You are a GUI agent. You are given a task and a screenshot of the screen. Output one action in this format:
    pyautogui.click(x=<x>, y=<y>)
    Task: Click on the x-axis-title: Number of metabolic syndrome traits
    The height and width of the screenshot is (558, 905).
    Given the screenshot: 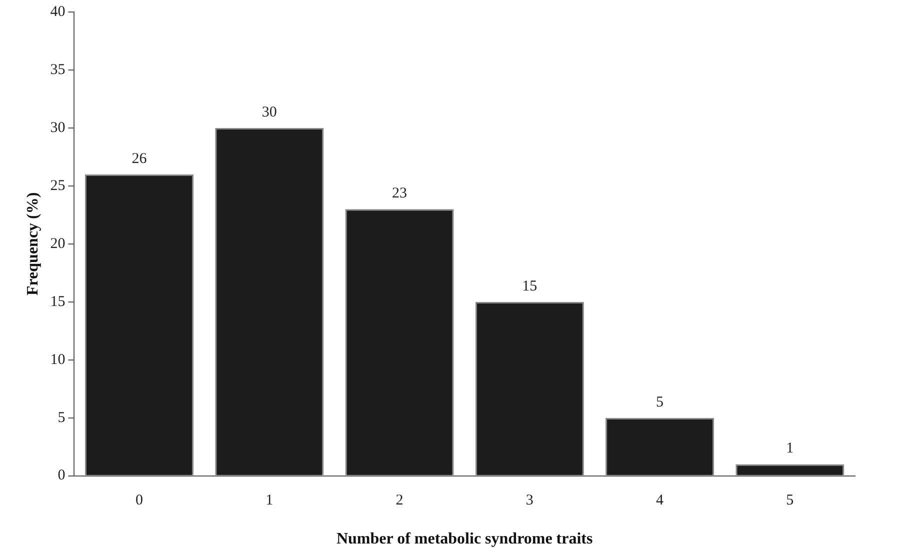 What is the action you would take?
    pyautogui.click(x=464, y=539)
    